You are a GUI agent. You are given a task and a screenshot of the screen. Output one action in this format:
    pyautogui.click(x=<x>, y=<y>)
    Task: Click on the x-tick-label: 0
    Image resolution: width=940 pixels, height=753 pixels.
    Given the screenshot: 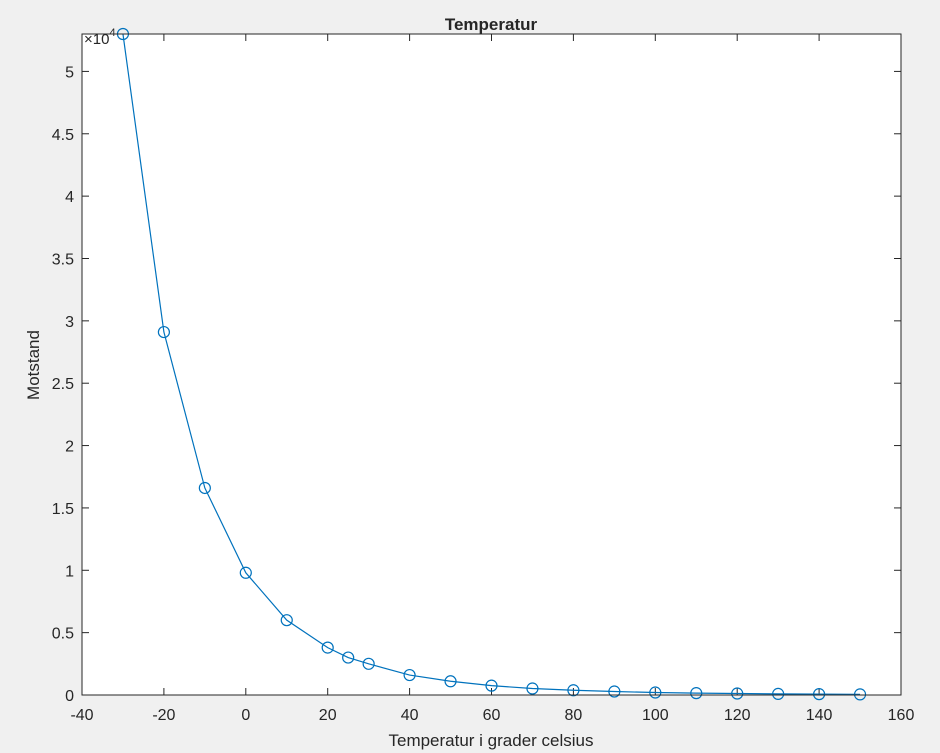 What is the action you would take?
    pyautogui.click(x=245, y=715)
    